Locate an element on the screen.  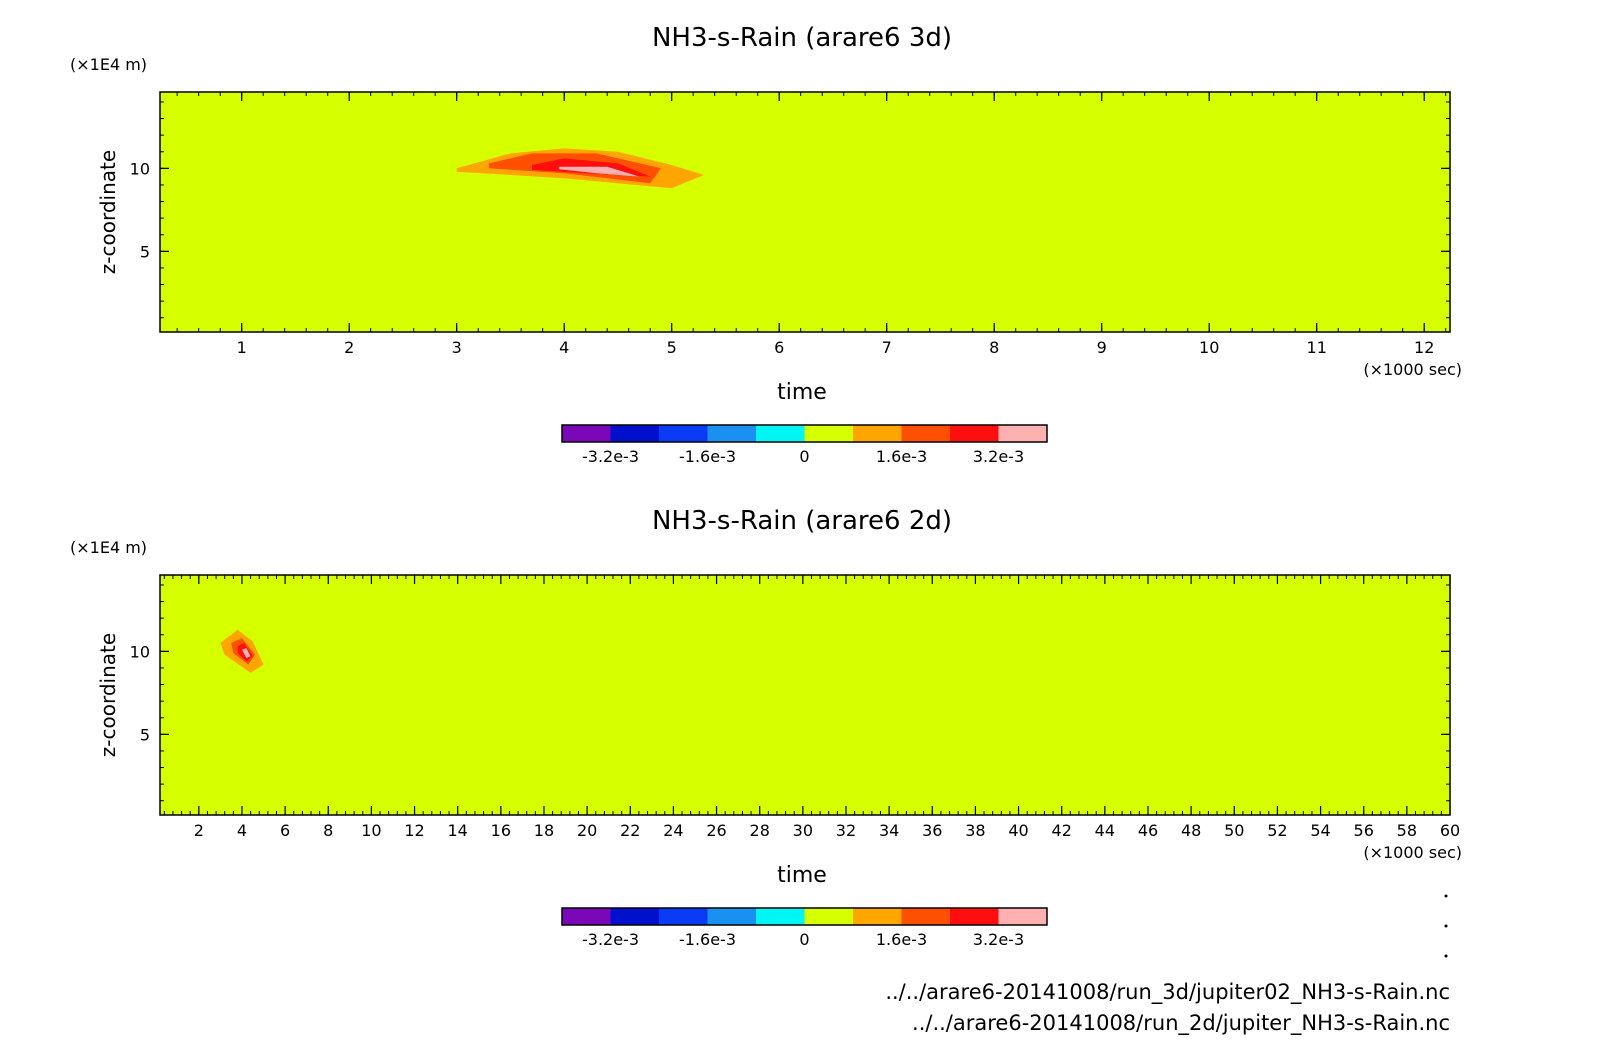
x-tick-label: 60 is located at coordinates (1450, 830).